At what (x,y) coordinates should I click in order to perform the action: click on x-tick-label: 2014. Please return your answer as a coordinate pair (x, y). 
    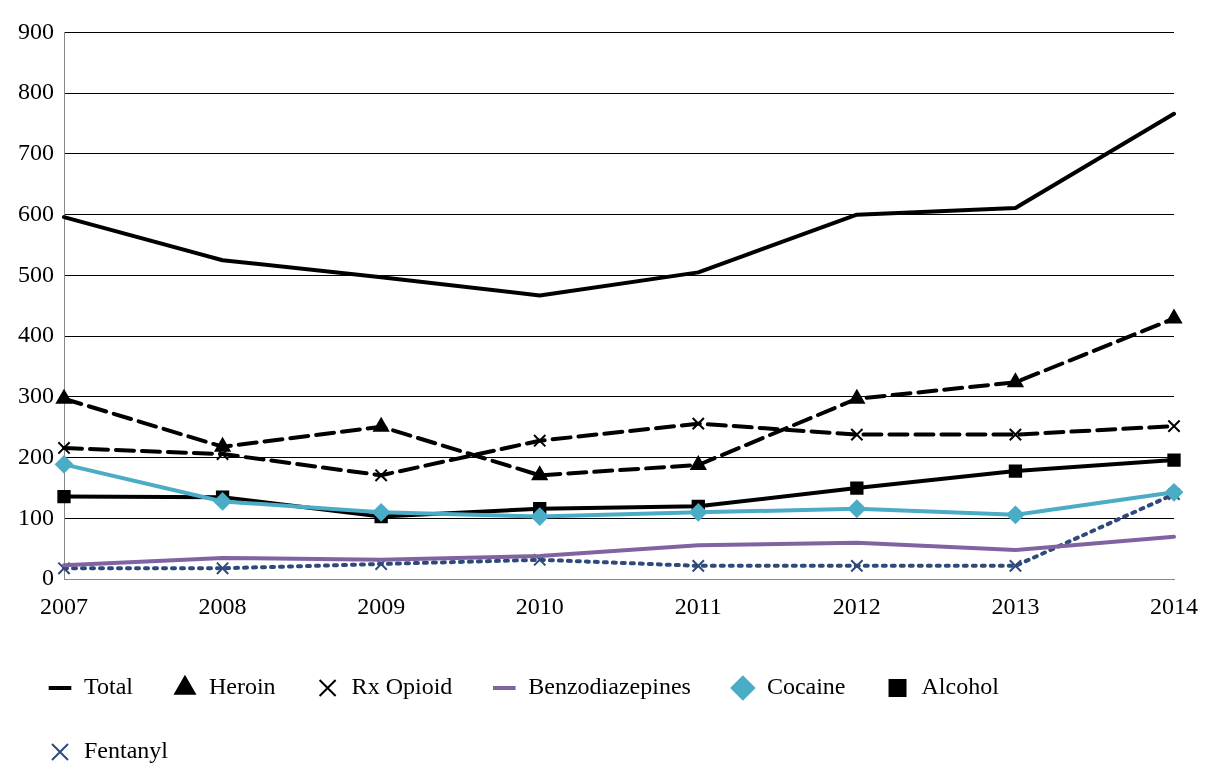
    Looking at the image, I should click on (1174, 605).